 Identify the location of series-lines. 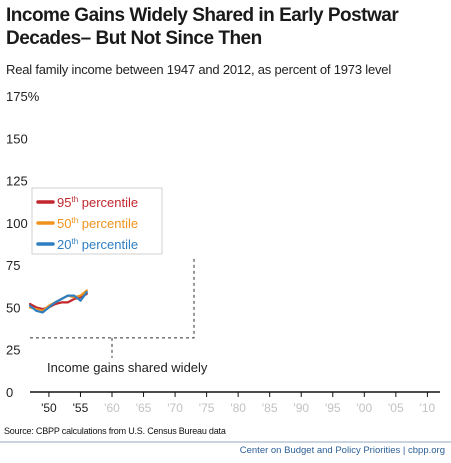
(58, 301).